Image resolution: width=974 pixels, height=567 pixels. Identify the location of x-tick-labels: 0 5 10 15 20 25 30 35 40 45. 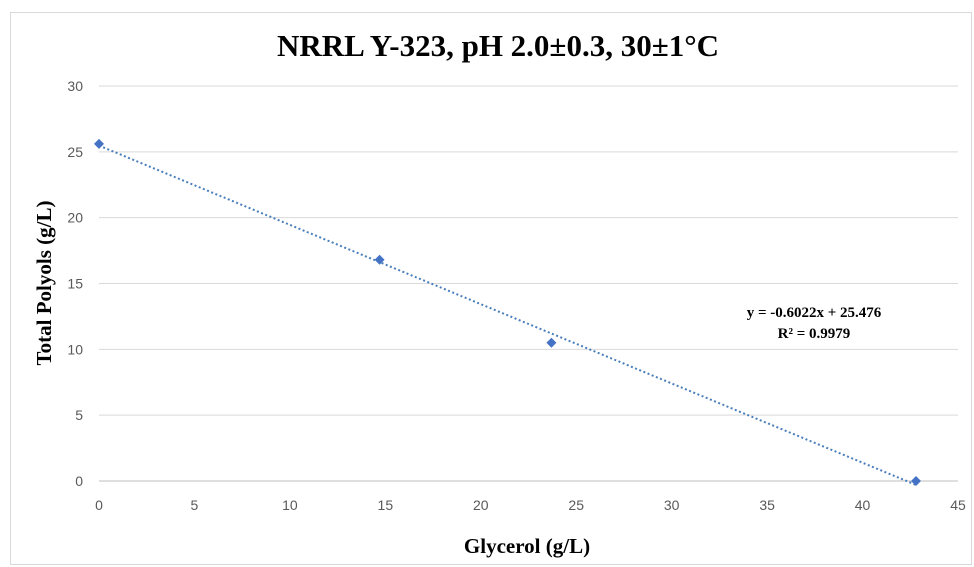
(530, 505).